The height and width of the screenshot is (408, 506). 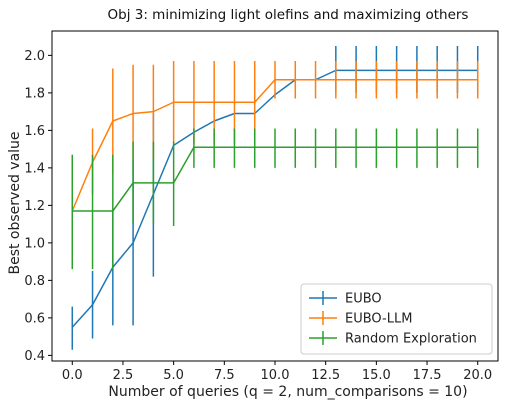 What do you see at coordinates (34, 206) in the screenshot?
I see `y-tick-label: 1.2` at bounding box center [34, 206].